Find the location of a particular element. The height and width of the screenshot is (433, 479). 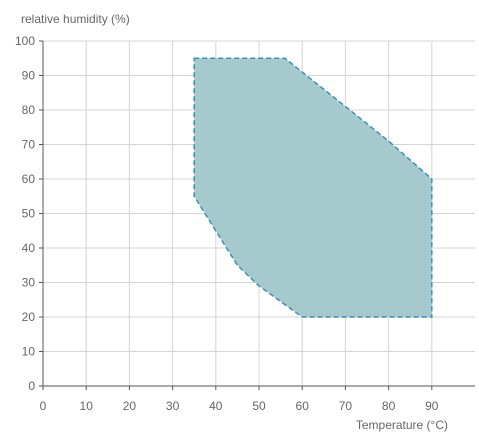

y-tick-label: 0 is located at coordinates (31, 386).